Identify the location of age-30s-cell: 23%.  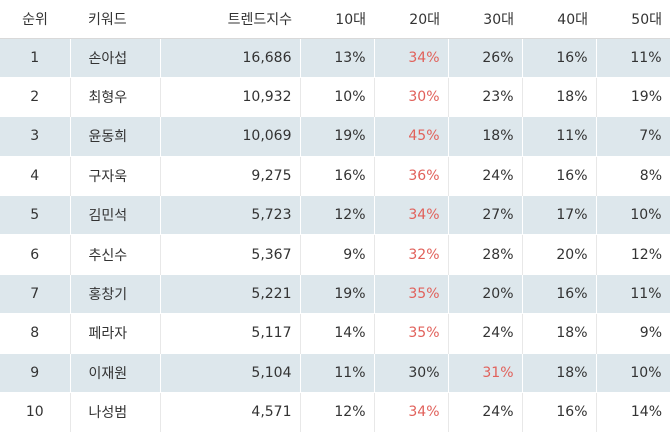
(485, 96).